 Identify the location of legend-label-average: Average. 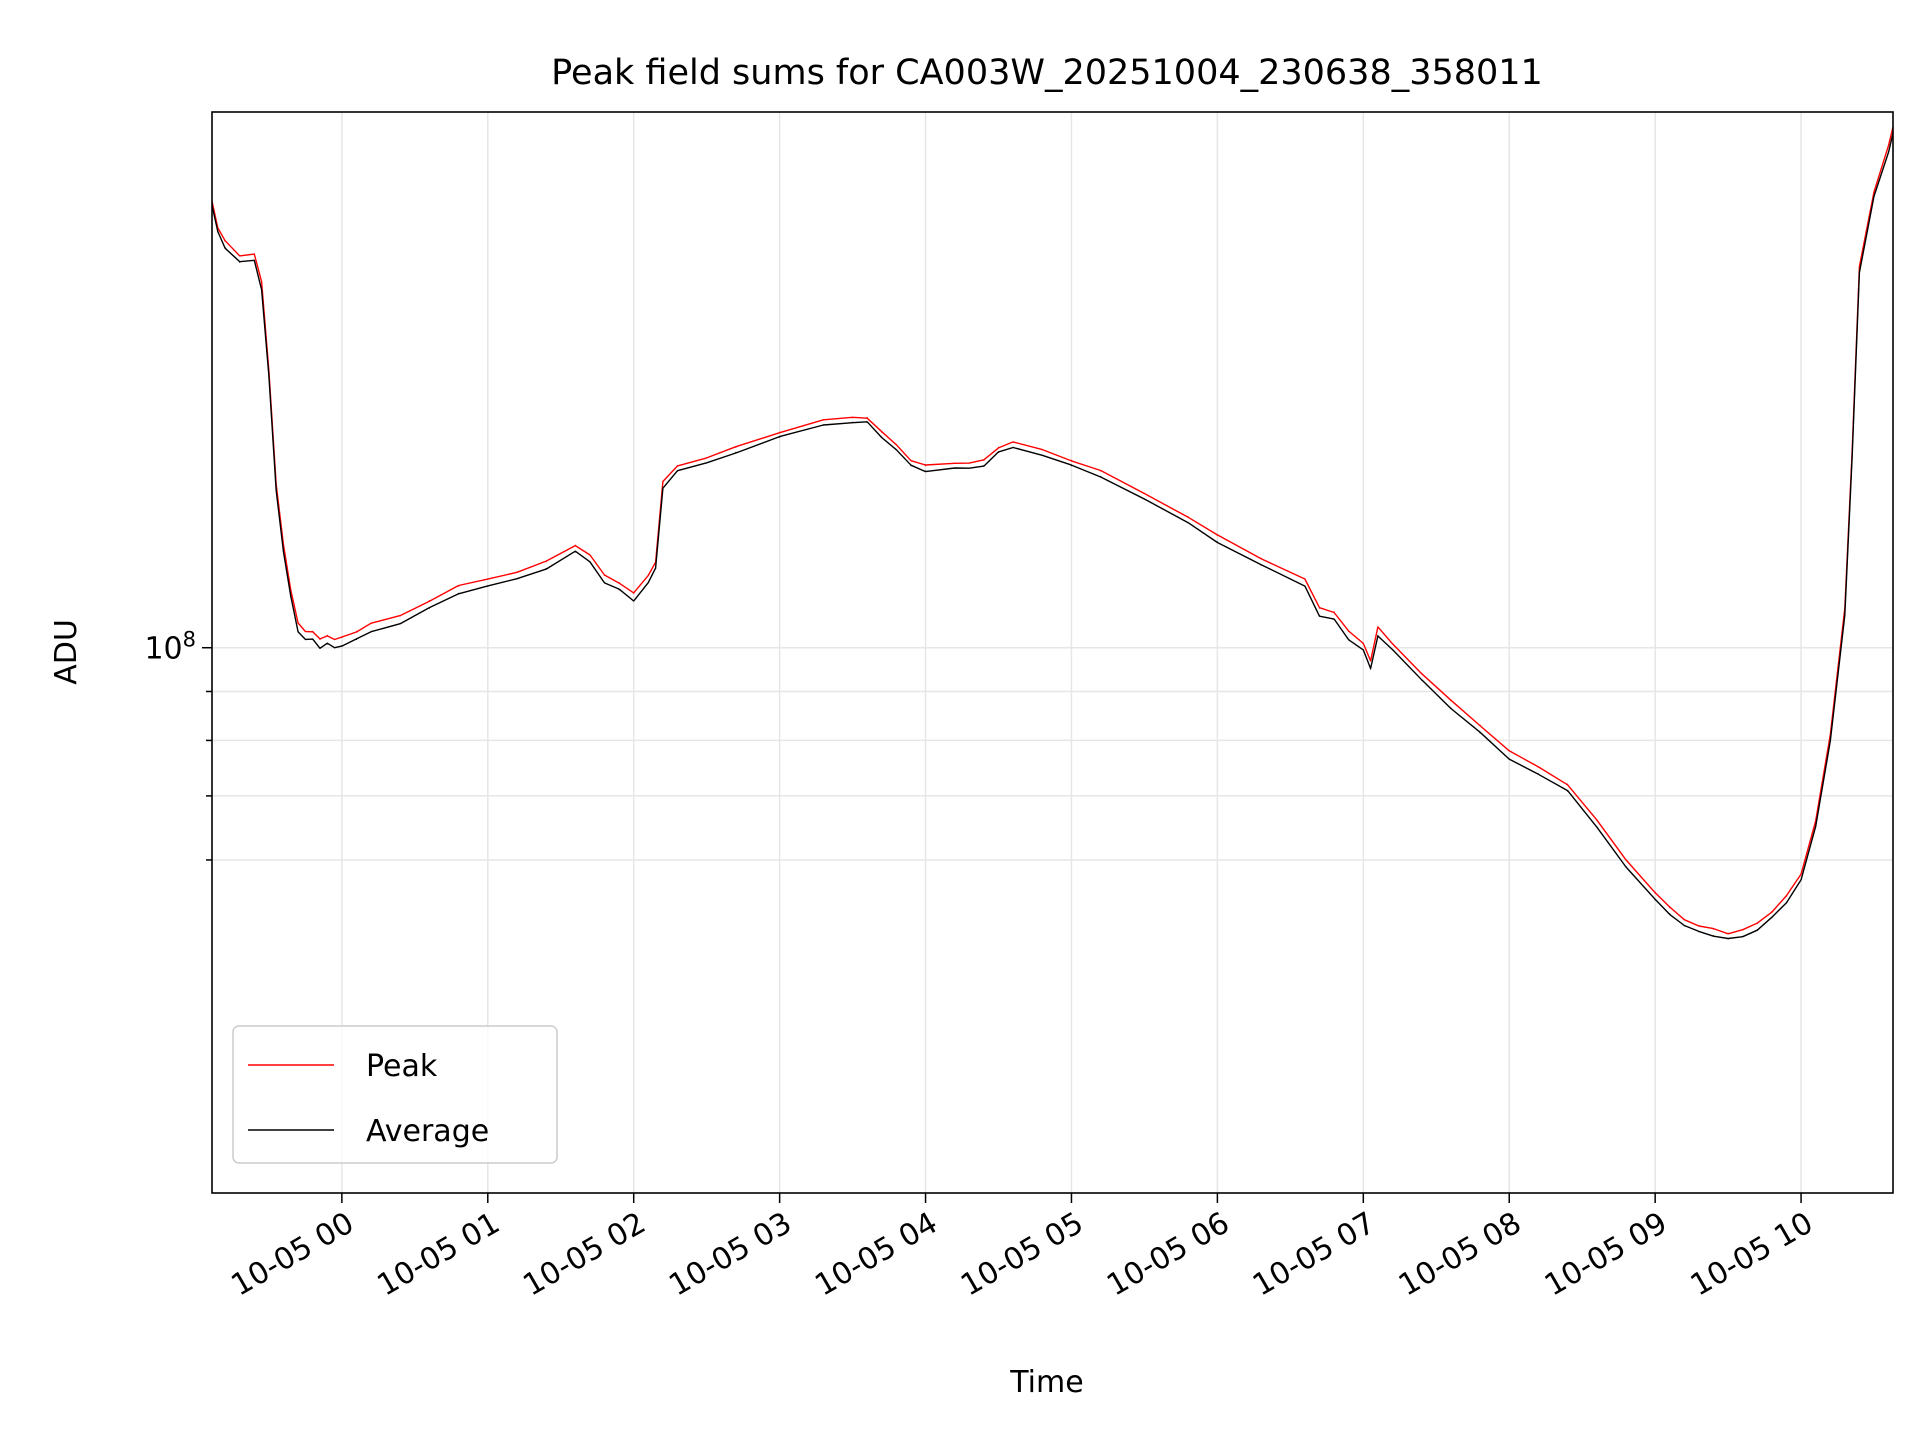
(427, 1131).